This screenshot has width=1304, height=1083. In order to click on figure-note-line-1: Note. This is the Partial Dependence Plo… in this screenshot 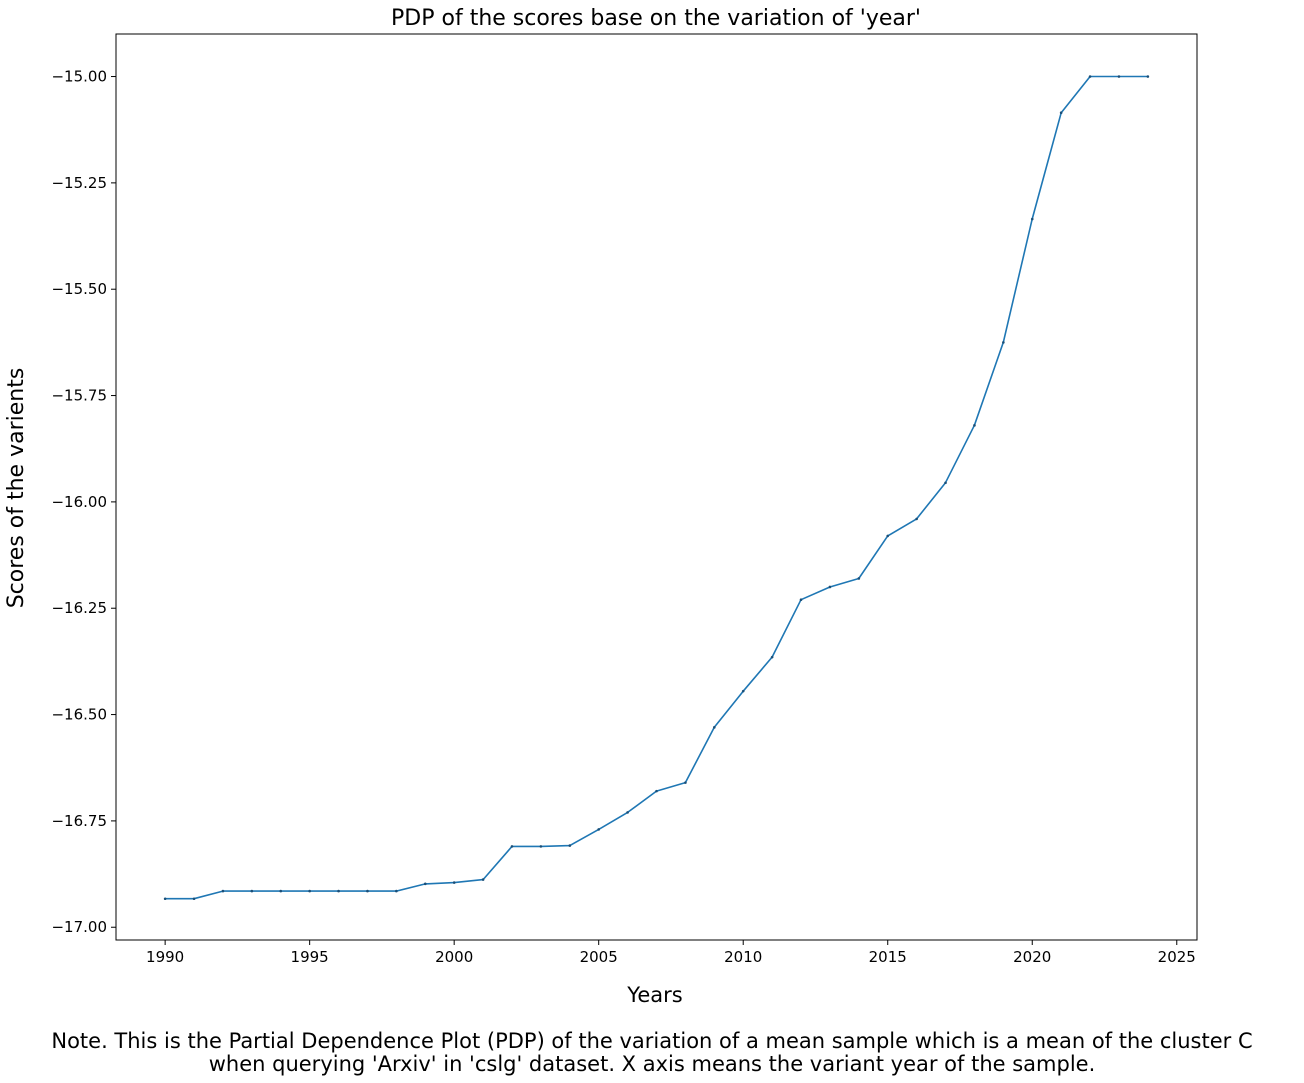, I will do `click(652, 1041)`.